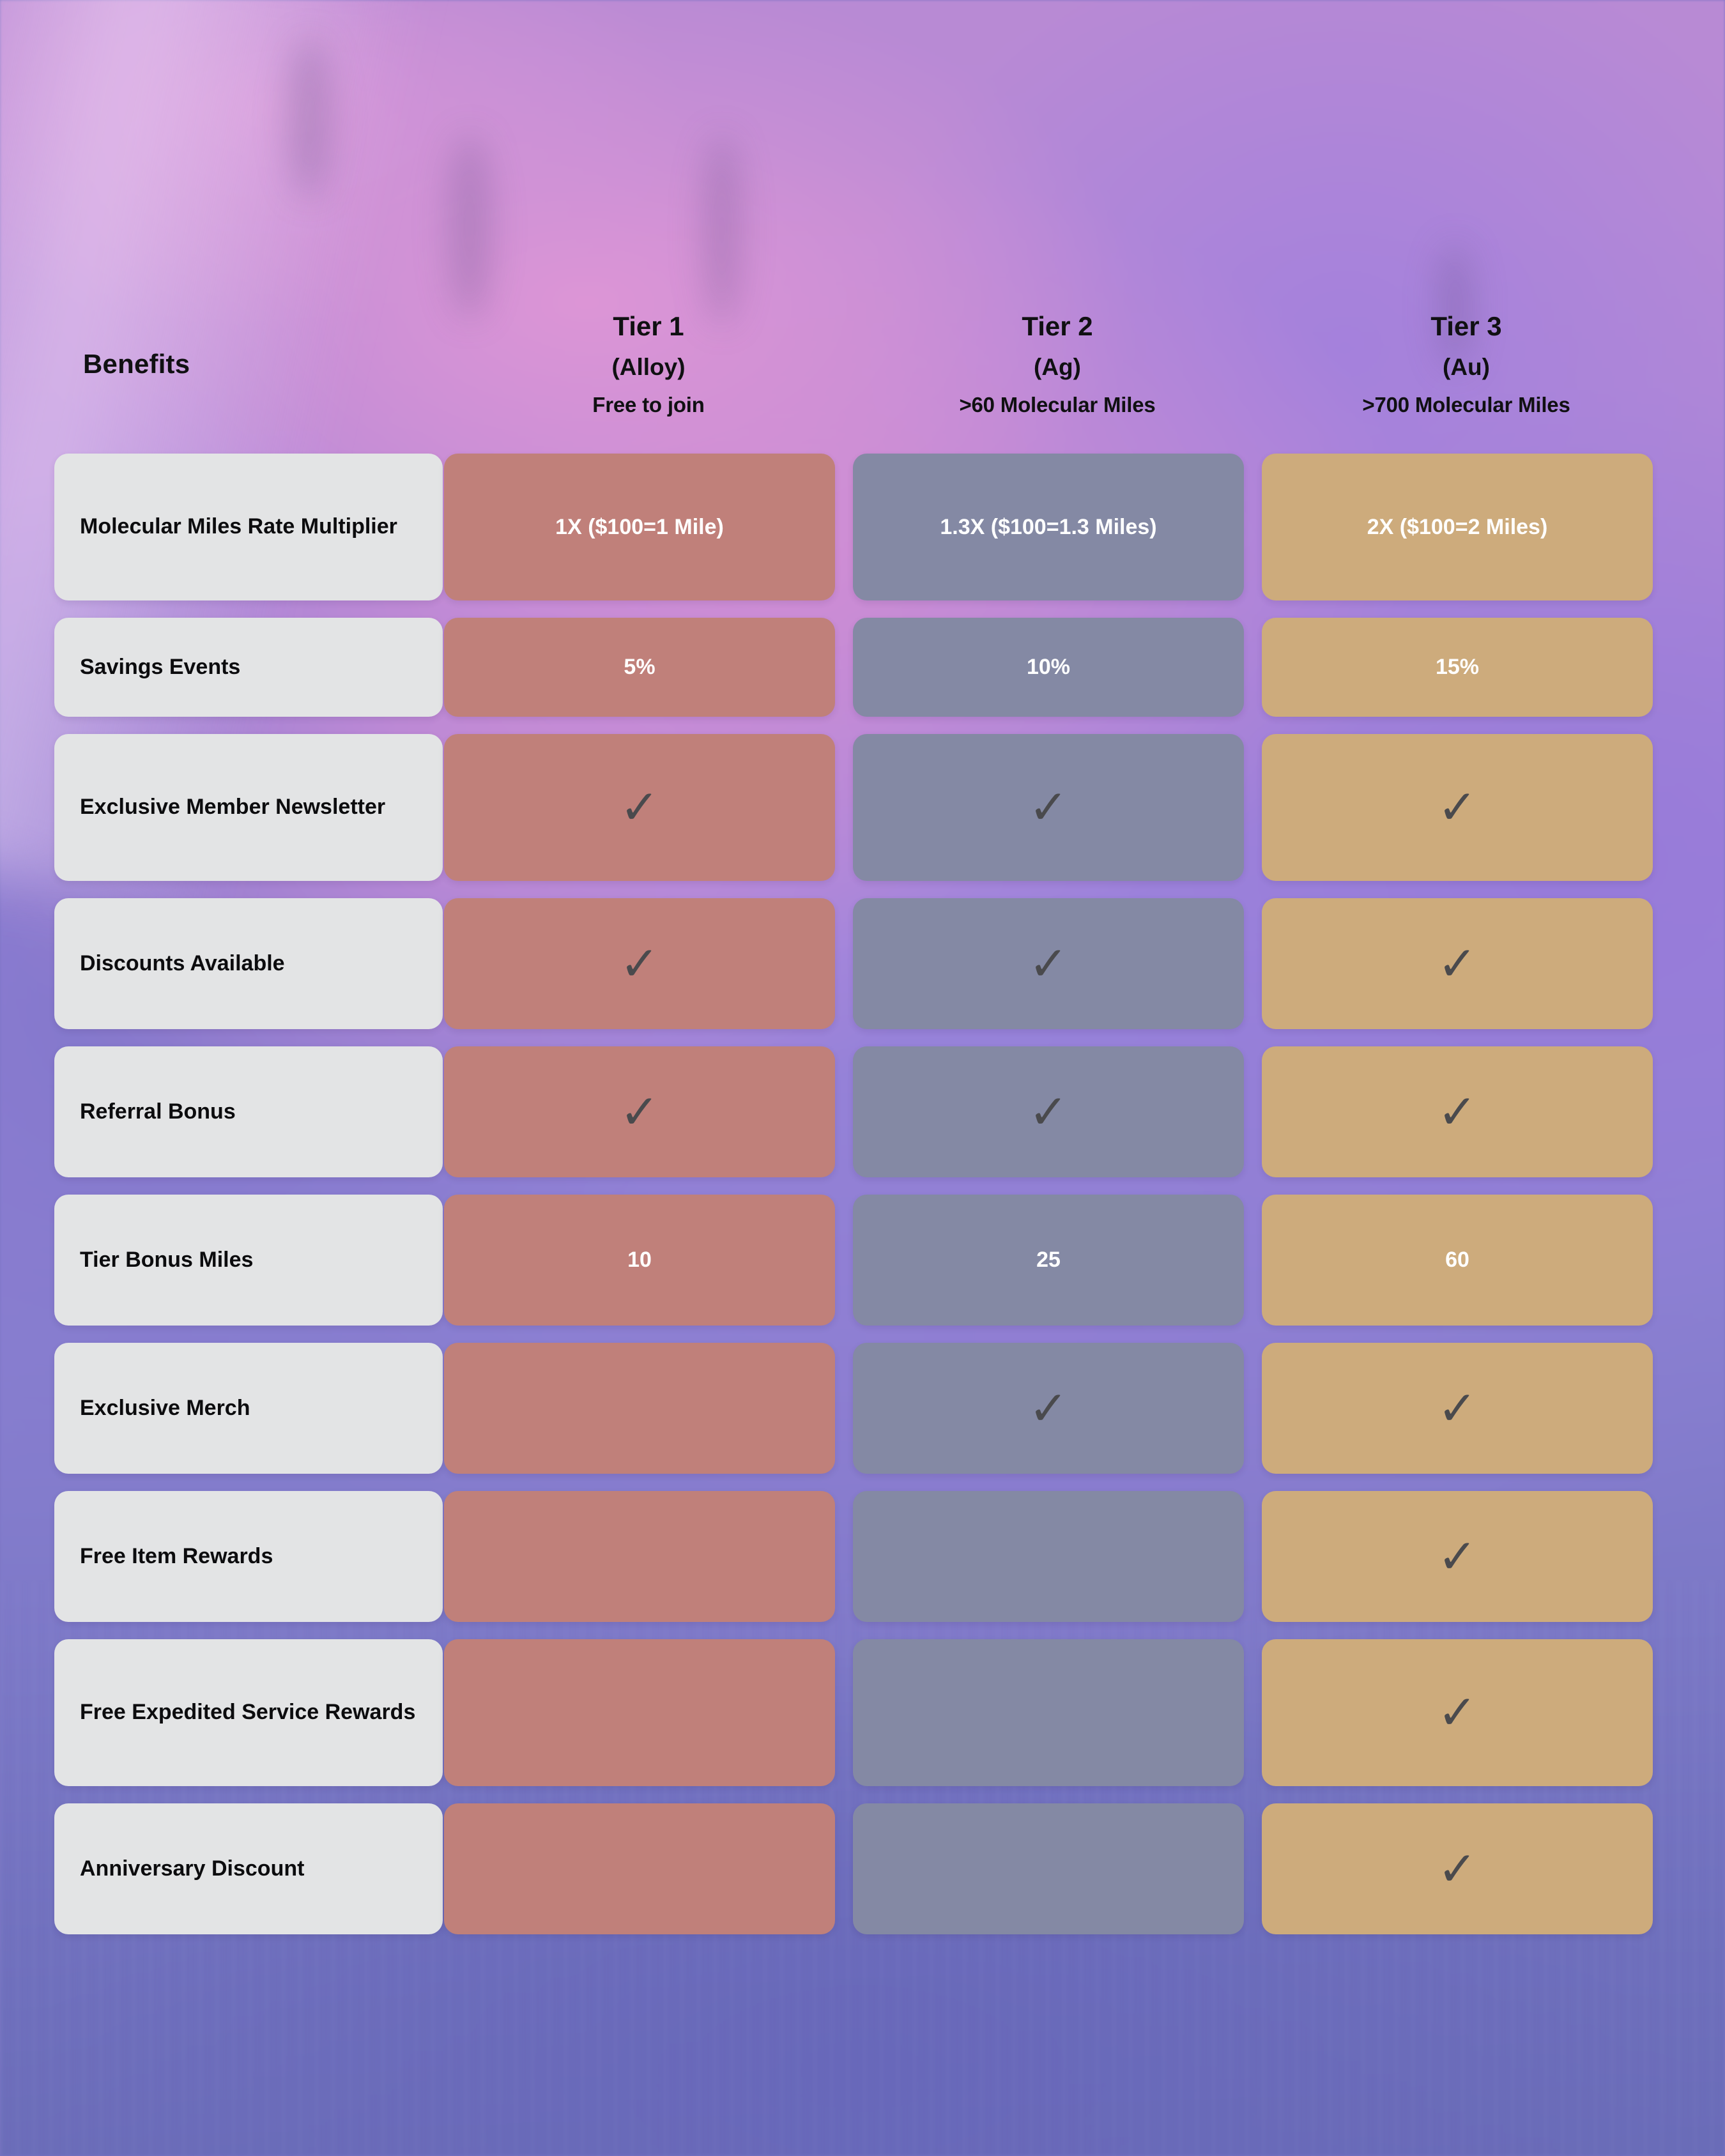  What do you see at coordinates (248, 1260) in the screenshot?
I see `benefit-label-cell: Tier Bonus Miles` at bounding box center [248, 1260].